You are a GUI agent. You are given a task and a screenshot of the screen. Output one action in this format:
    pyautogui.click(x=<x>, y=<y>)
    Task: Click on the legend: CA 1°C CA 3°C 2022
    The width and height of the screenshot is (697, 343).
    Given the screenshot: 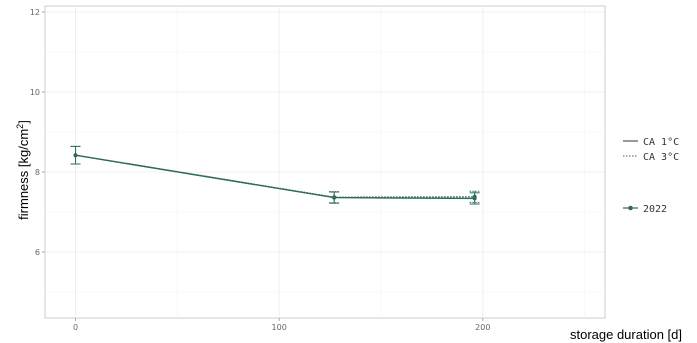 What is the action you would take?
    pyautogui.click(x=651, y=176)
    